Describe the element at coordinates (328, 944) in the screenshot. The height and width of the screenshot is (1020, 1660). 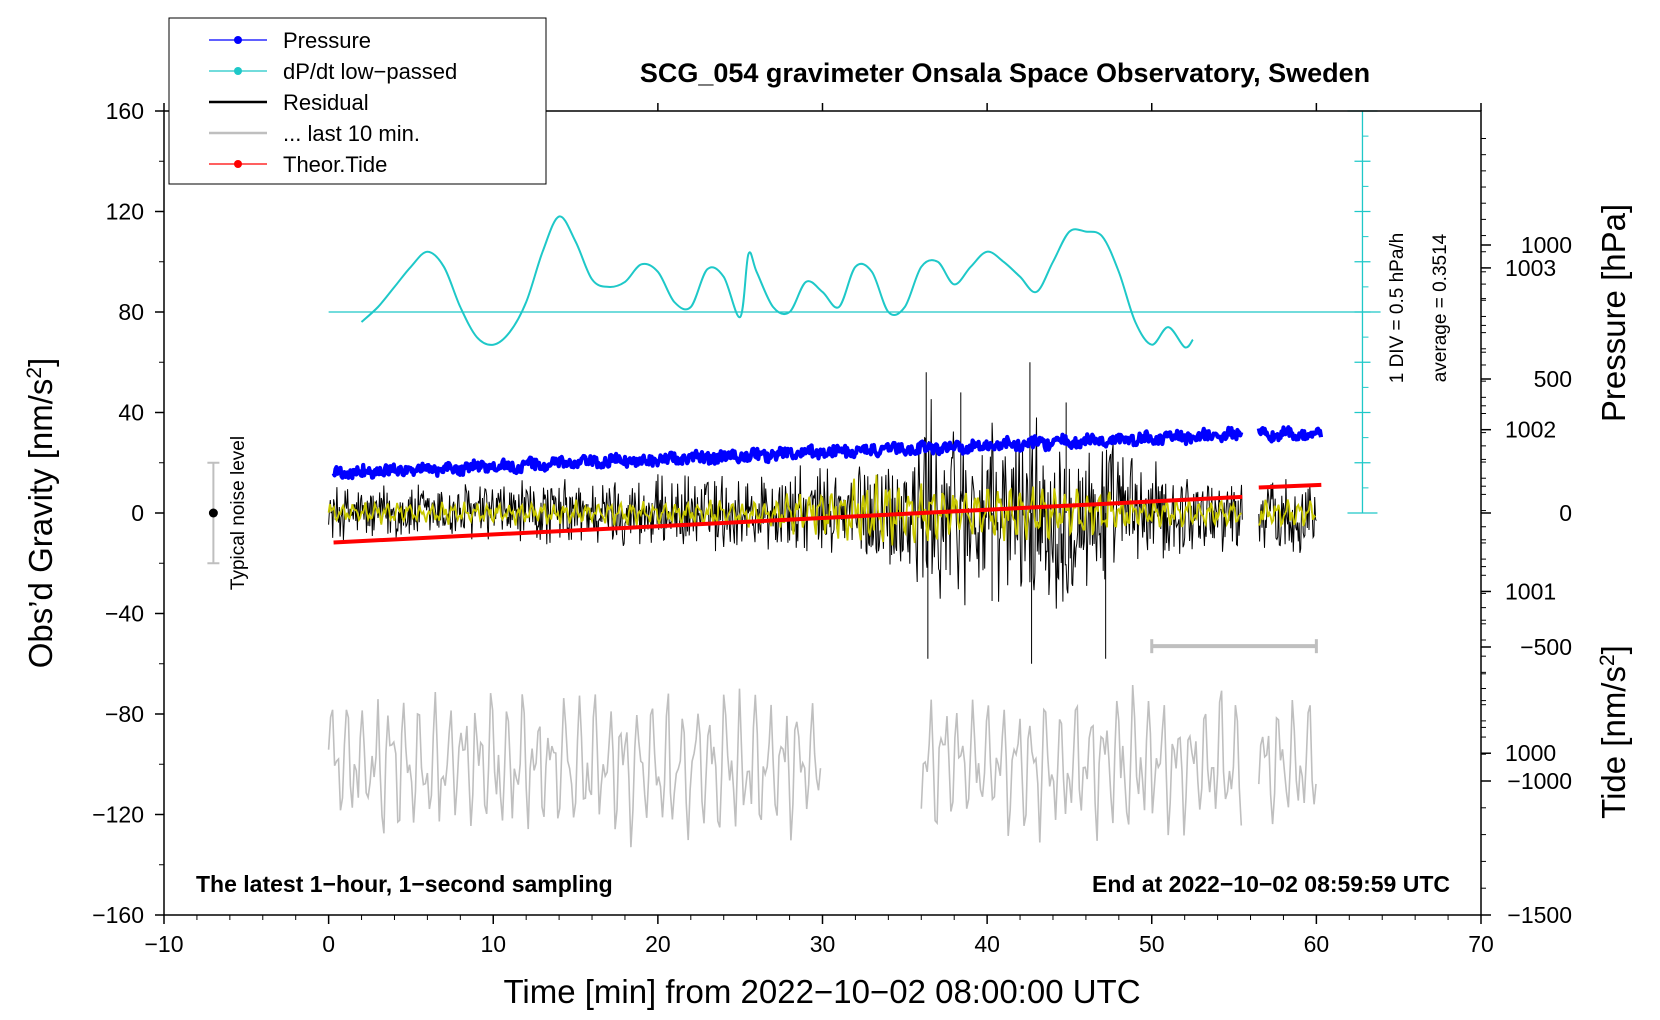
I see `x-tick-label: 0` at that location.